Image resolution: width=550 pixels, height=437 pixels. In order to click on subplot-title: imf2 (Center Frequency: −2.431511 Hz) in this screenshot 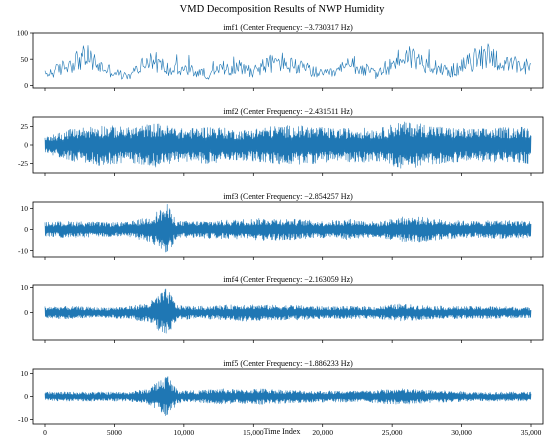, I will do `click(288, 111)`.